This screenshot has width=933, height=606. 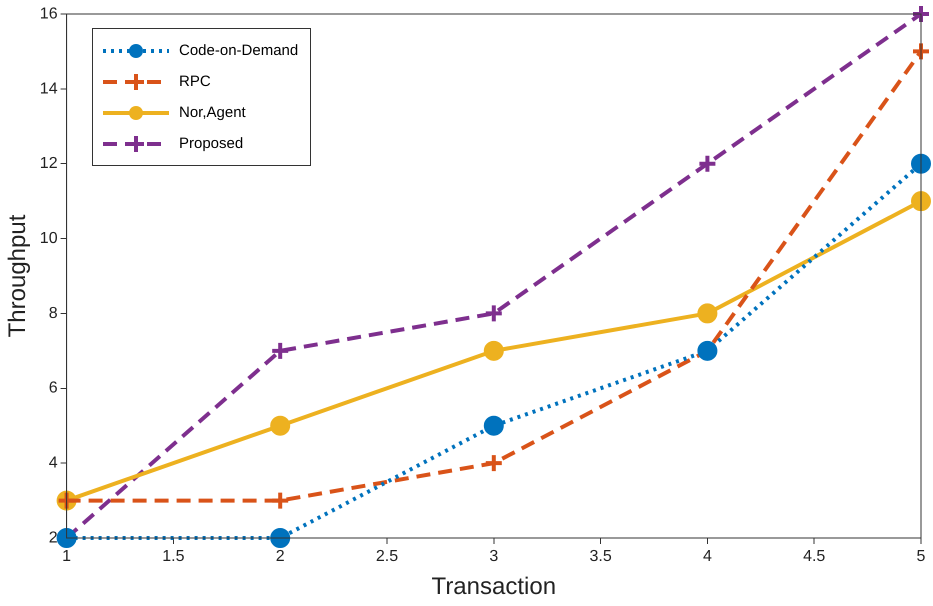 I want to click on x-tick-label: 1, so click(x=67, y=557).